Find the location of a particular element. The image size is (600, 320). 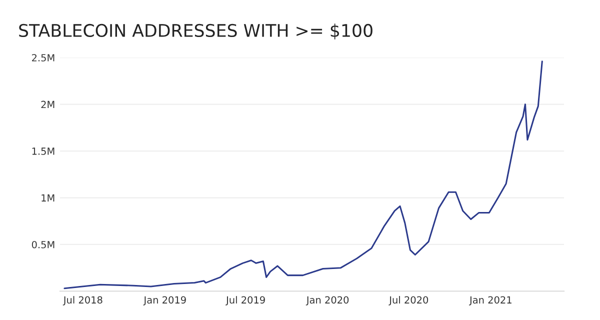

y-tick-label: 2M is located at coordinates (47, 104).